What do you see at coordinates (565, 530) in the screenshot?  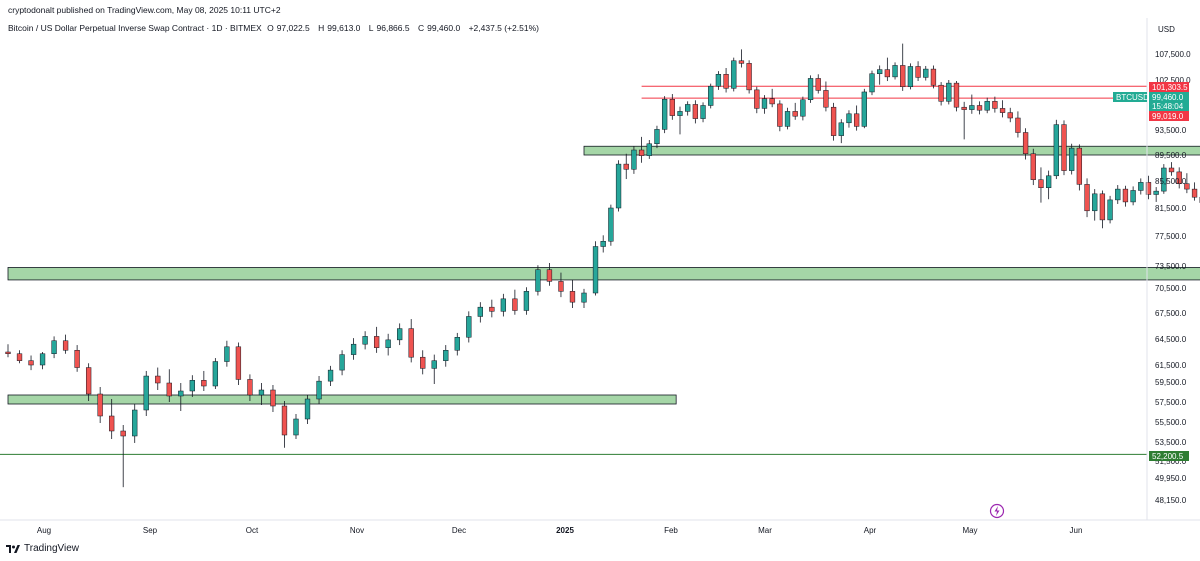 I see `x-tick-label: 2025` at bounding box center [565, 530].